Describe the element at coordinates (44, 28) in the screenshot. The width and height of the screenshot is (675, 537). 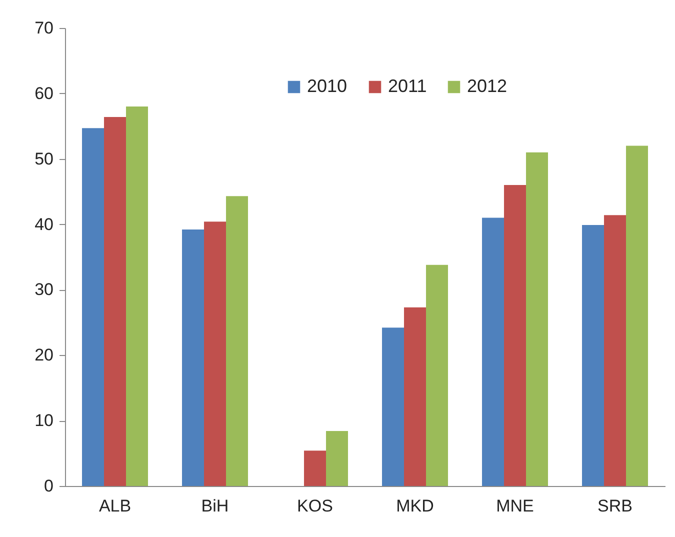
I see `y-tick-label: 70` at that location.